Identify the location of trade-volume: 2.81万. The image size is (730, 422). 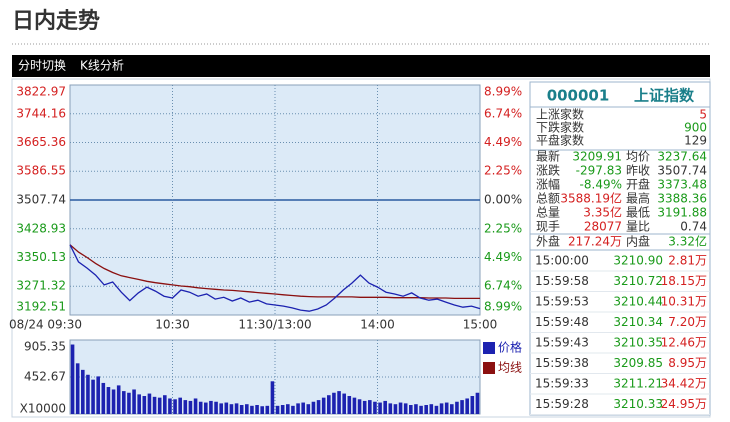
(687, 261).